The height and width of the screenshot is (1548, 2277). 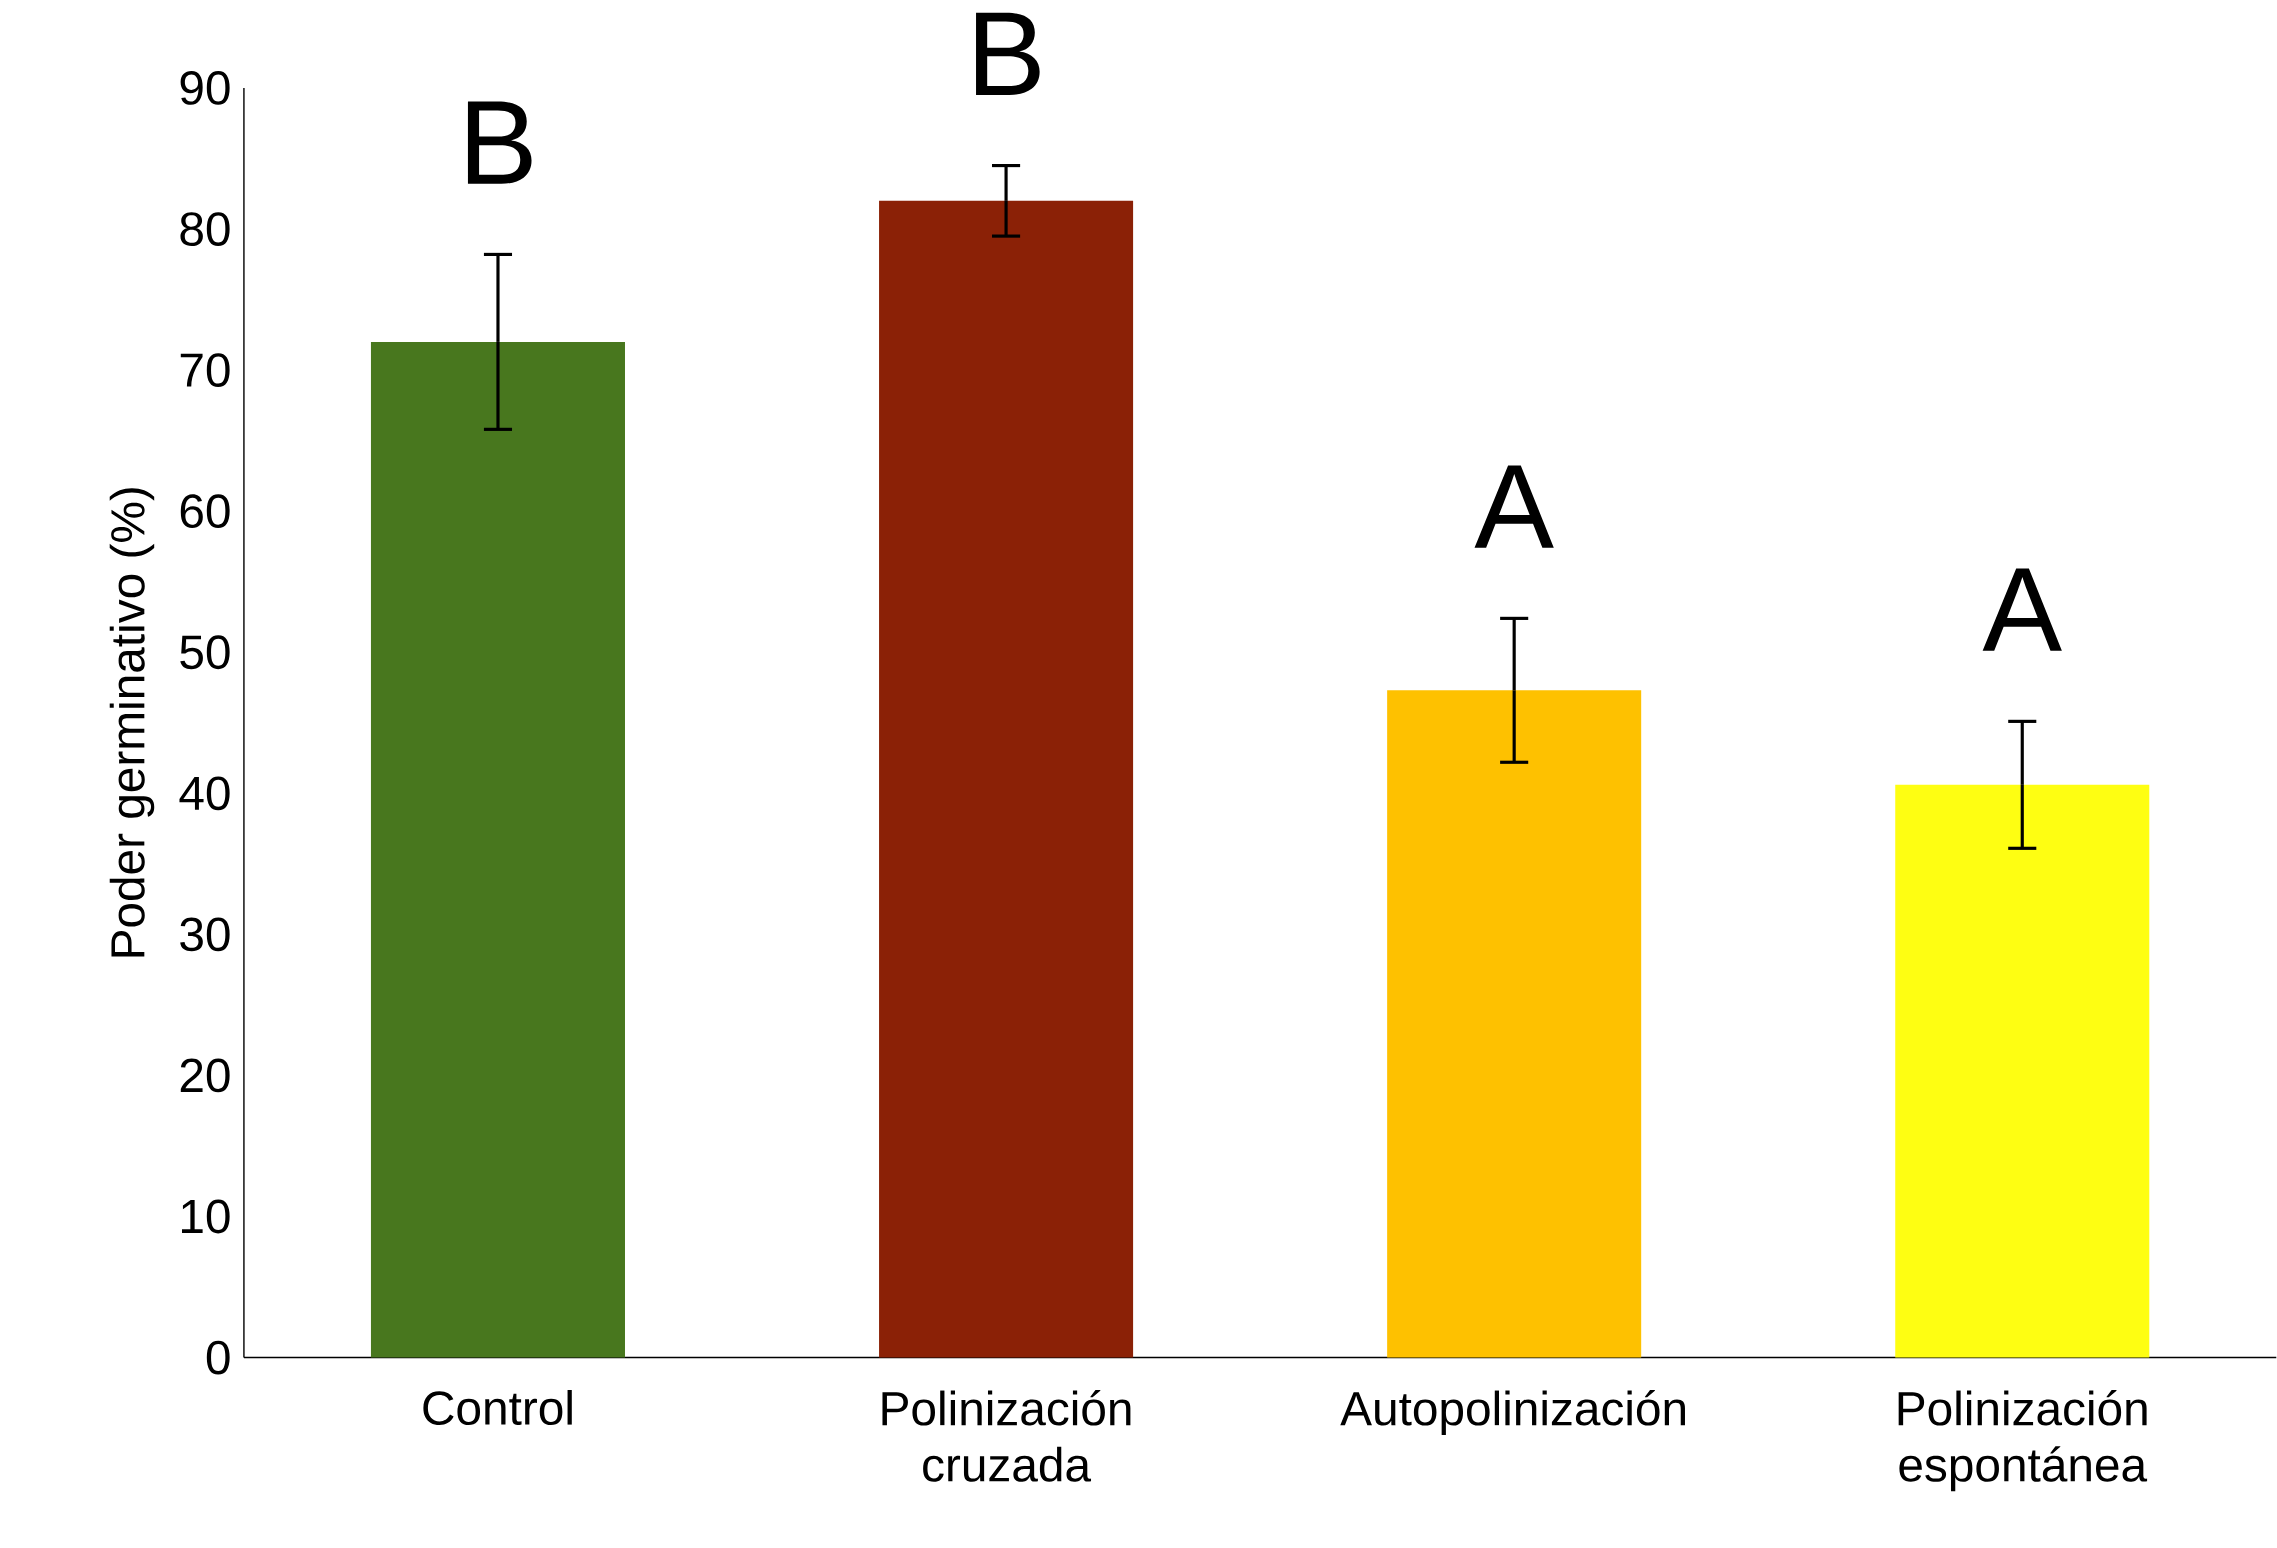 What do you see at coordinates (204, 793) in the screenshot?
I see `y-tick-label: 40` at bounding box center [204, 793].